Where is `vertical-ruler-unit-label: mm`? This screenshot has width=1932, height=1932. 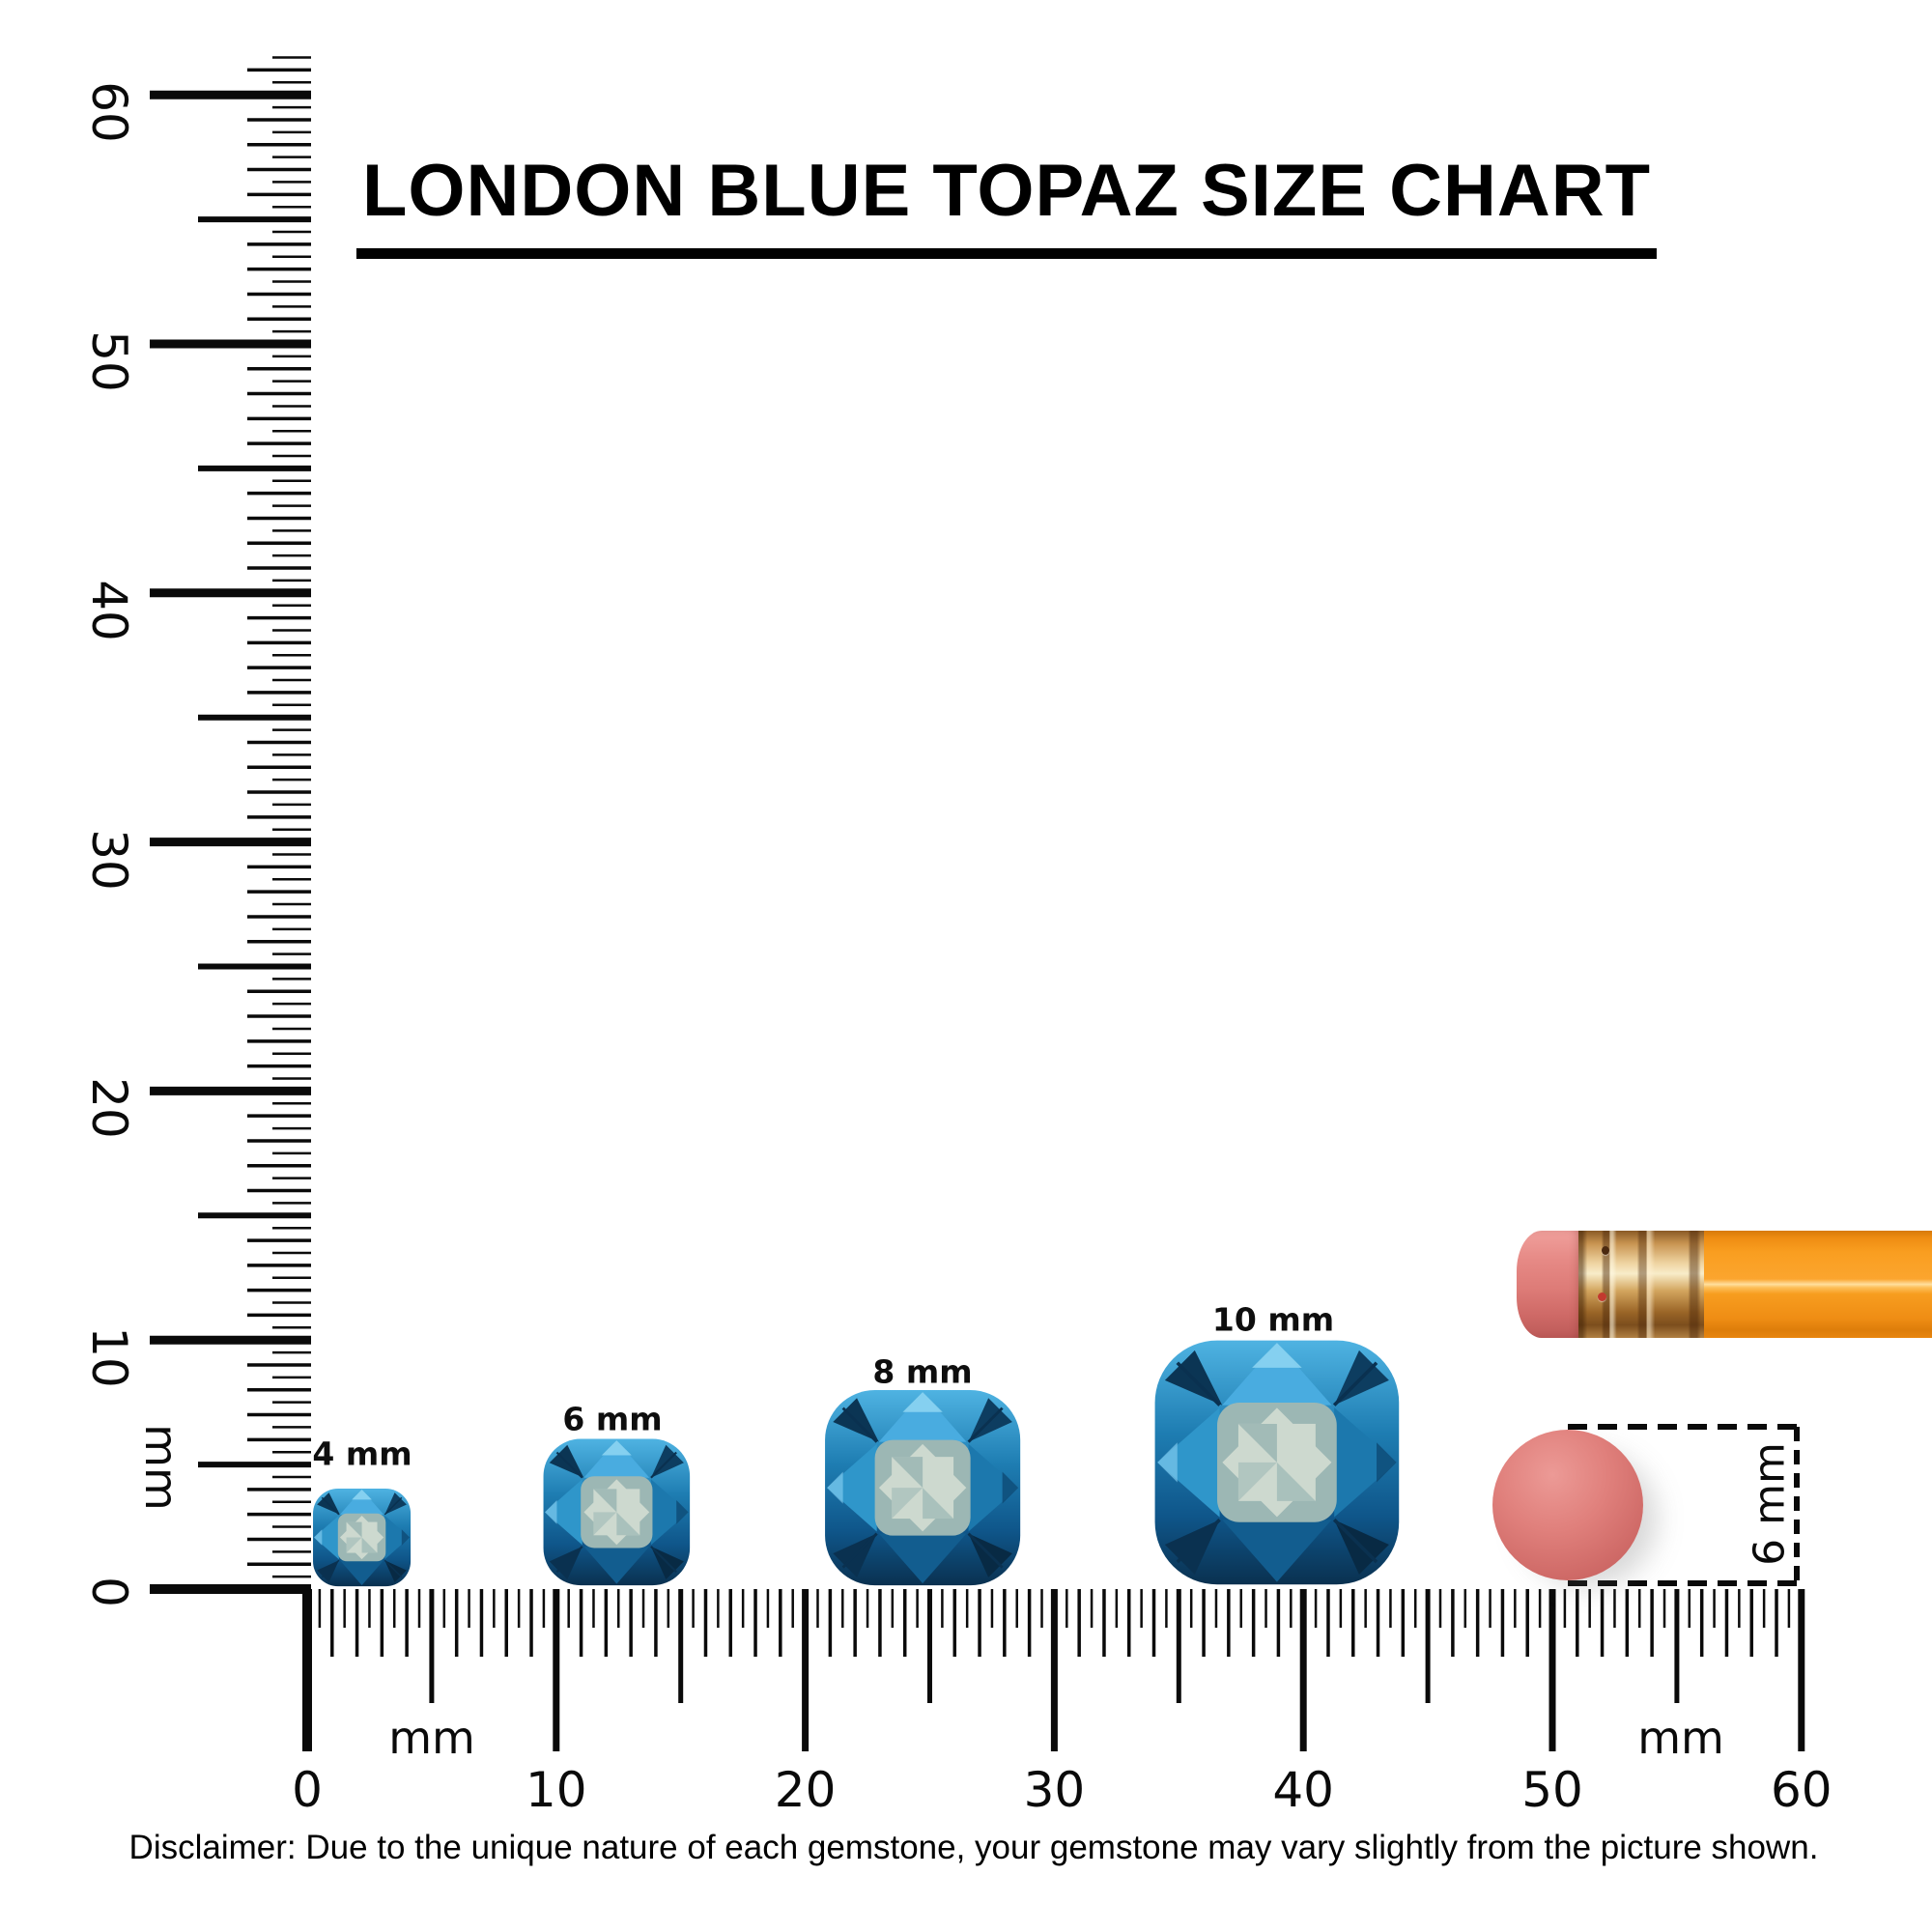 vertical-ruler-unit-label: mm is located at coordinates (161, 1467).